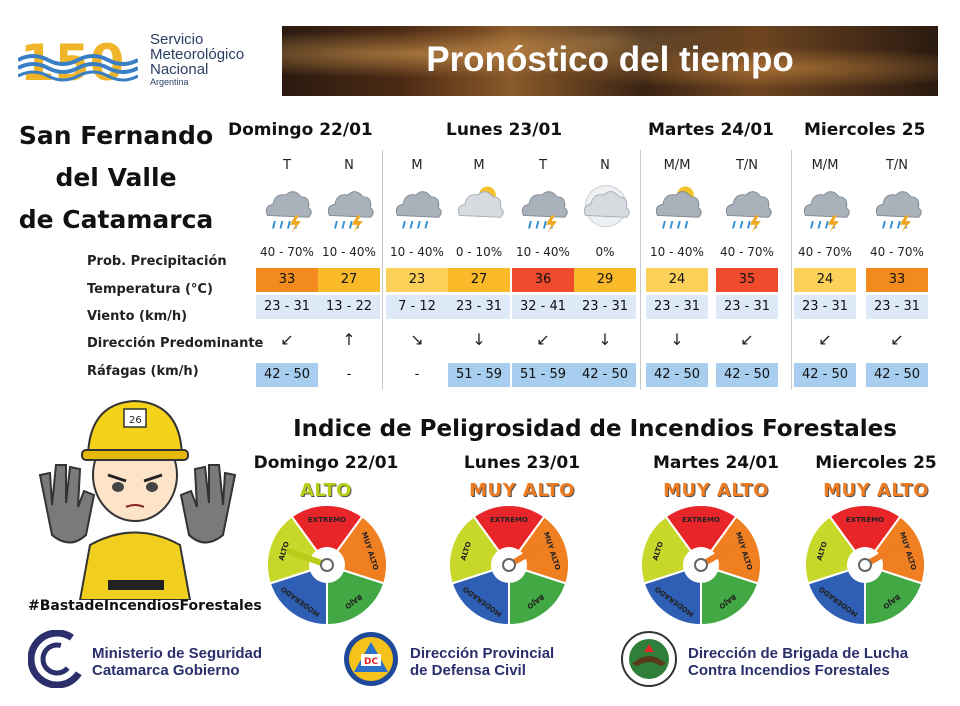  What do you see at coordinates (417, 307) in the screenshot?
I see `wind-cell: 7 - 12` at bounding box center [417, 307].